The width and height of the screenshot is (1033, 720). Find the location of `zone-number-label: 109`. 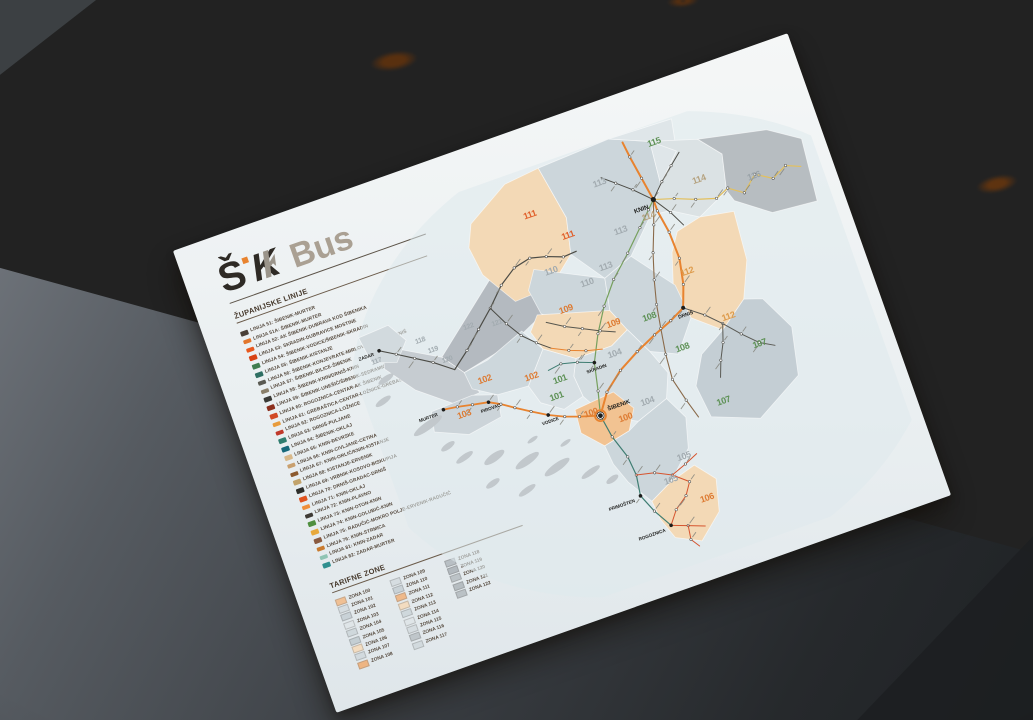

zone-number-label: 109 is located at coordinates (566, 309).